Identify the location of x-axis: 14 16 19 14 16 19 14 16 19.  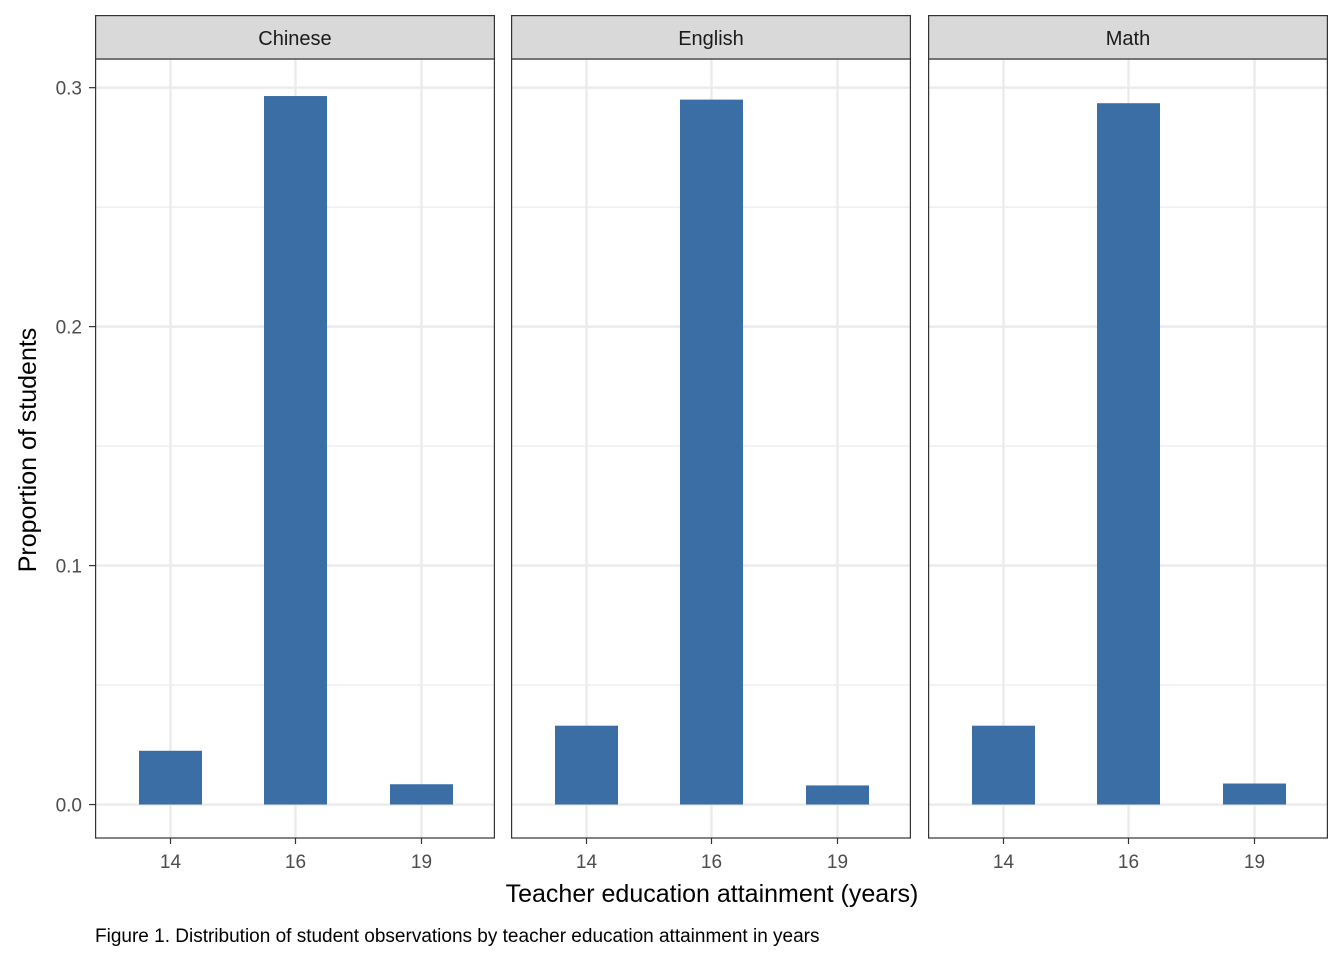
(712, 855).